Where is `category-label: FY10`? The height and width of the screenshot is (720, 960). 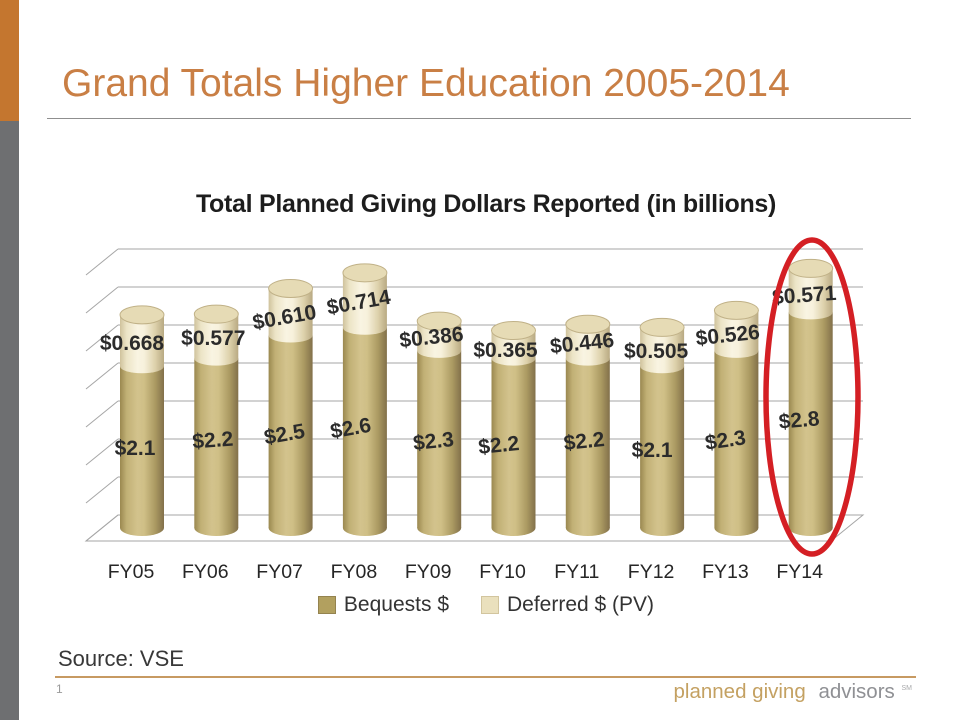
category-label: FY10 is located at coordinates (502, 572).